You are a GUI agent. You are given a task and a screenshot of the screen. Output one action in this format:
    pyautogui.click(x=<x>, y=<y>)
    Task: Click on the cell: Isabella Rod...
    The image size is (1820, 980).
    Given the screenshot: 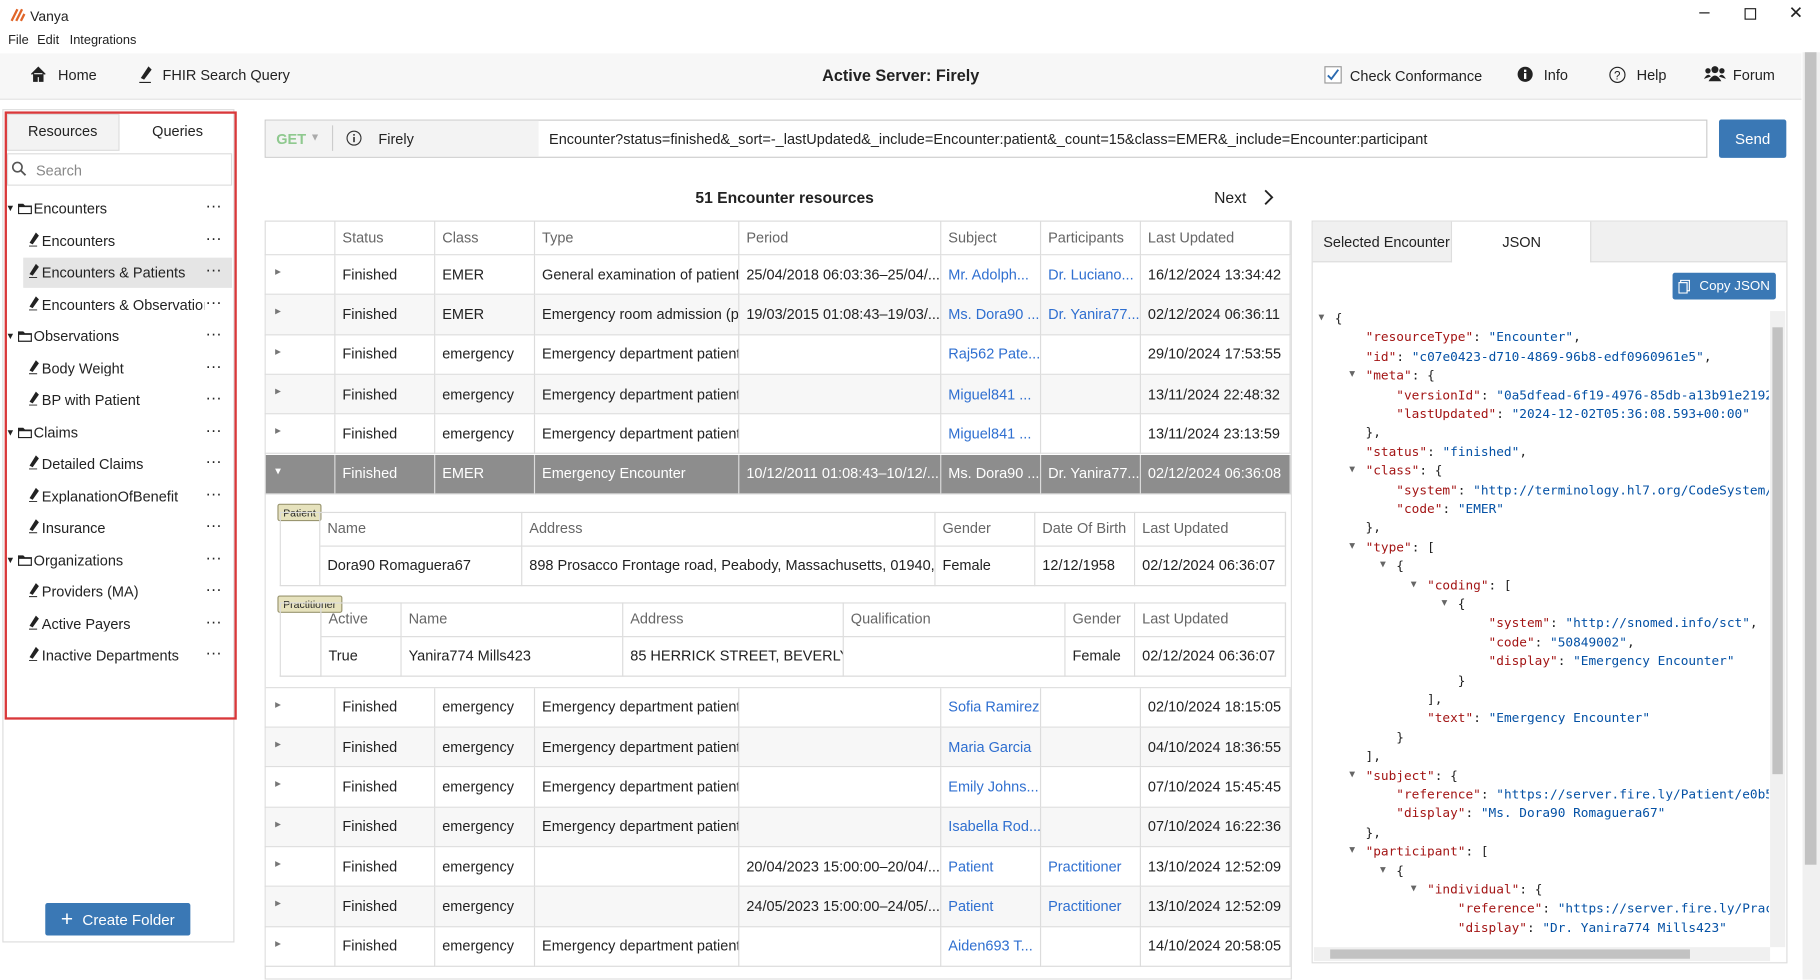 What is the action you would take?
    pyautogui.click(x=991, y=827)
    